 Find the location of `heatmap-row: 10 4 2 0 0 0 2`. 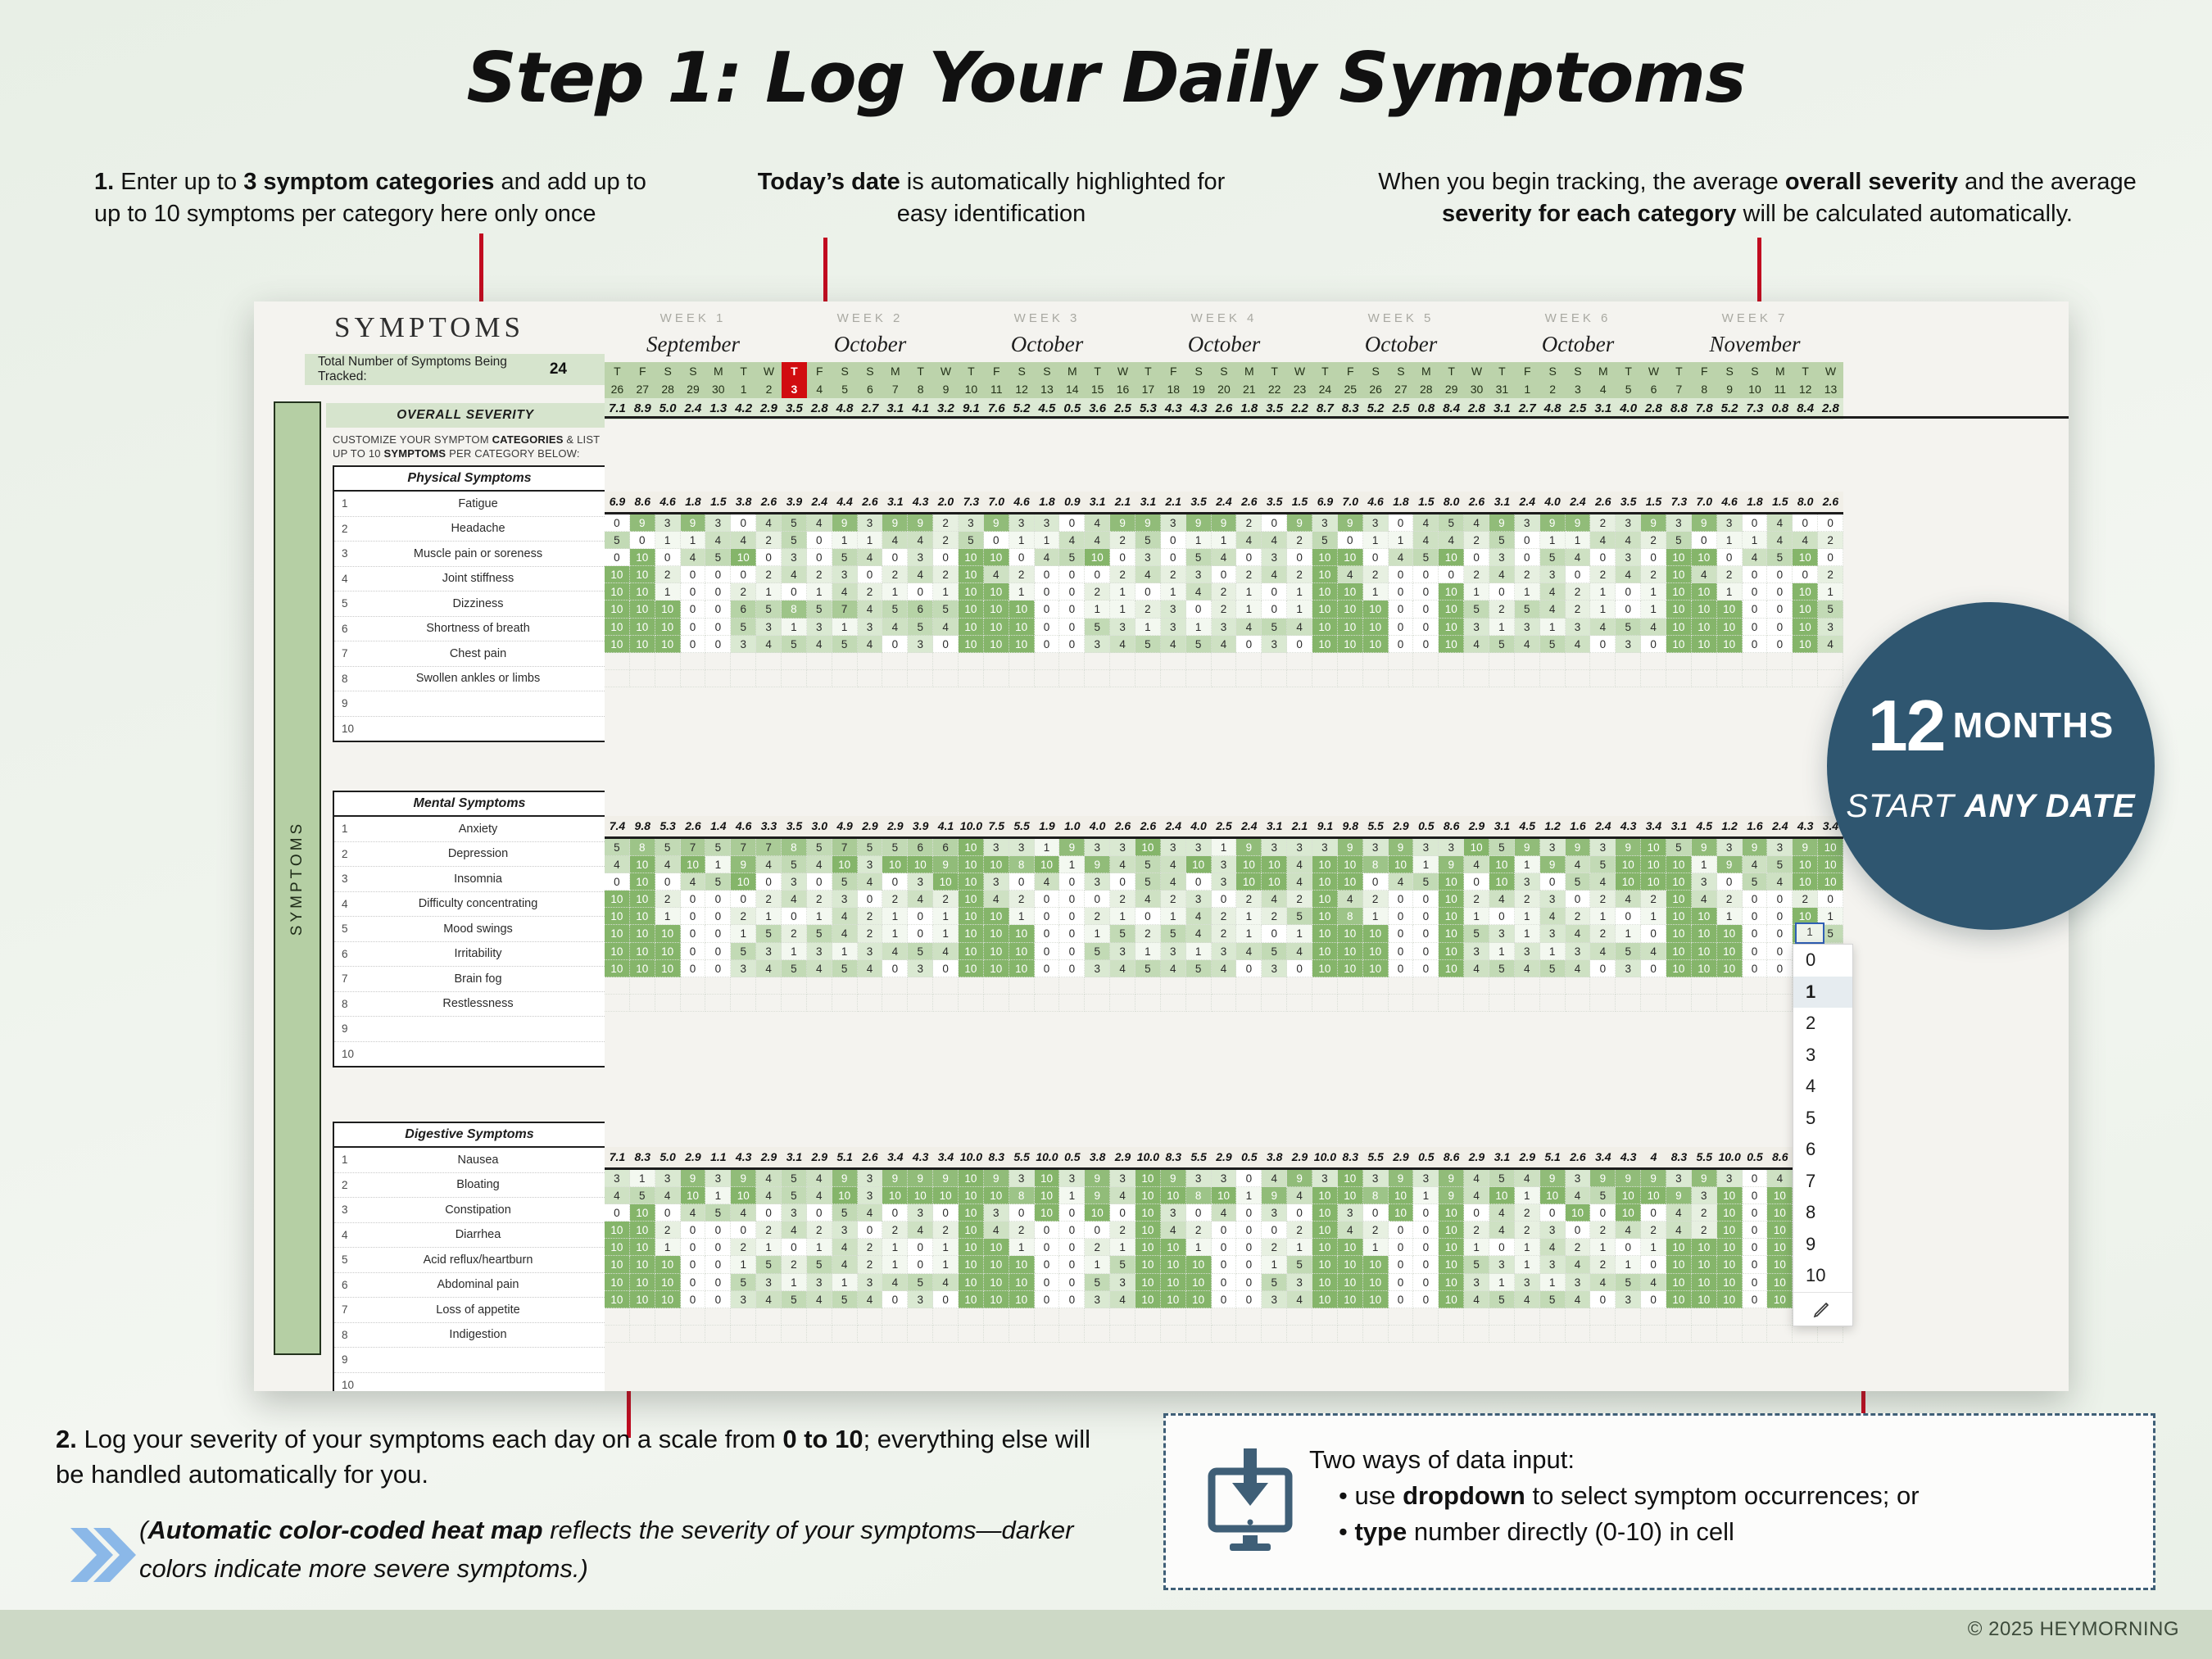

heatmap-row: 10 4 2 0 0 0 2 is located at coordinates (1401, 575).